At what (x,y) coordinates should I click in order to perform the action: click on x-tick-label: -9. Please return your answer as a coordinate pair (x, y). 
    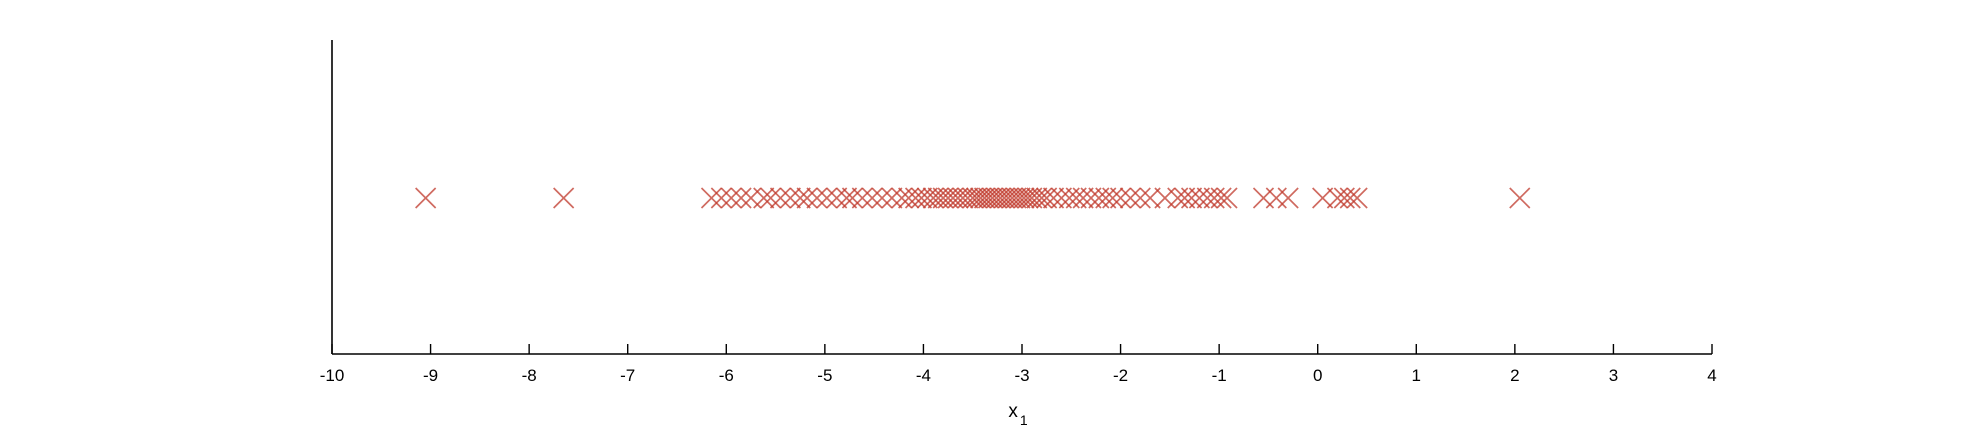
    Looking at the image, I should click on (430, 375).